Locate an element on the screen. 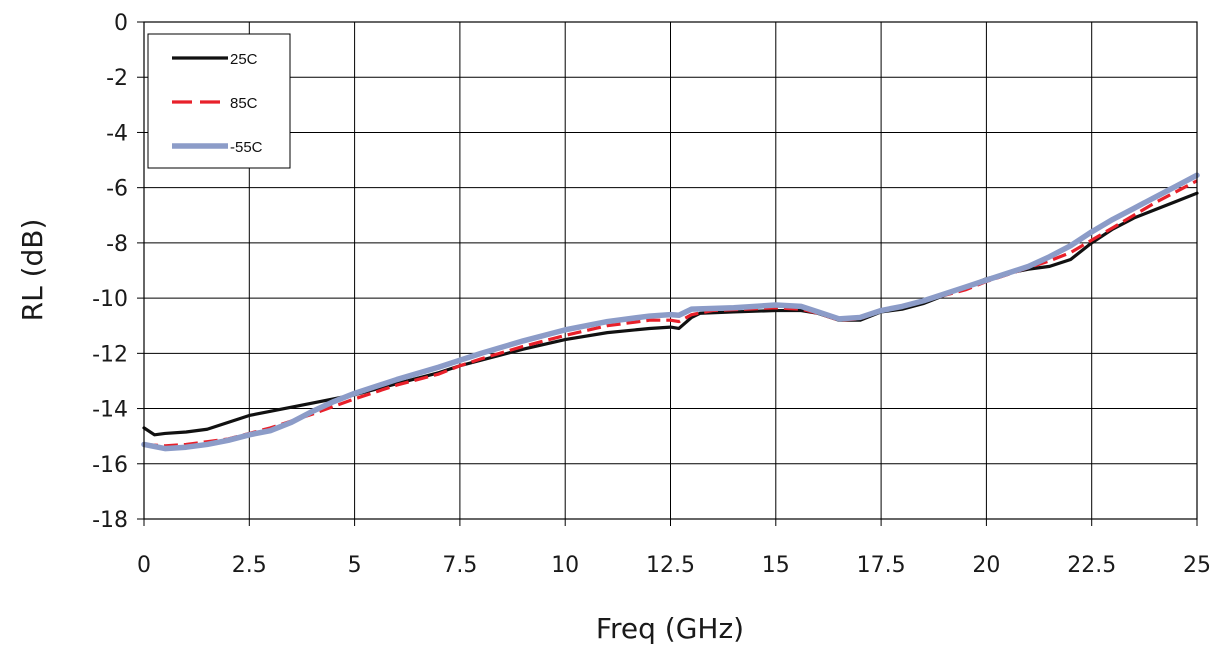  x-tick-label-9: 22.5 is located at coordinates (1091, 565).